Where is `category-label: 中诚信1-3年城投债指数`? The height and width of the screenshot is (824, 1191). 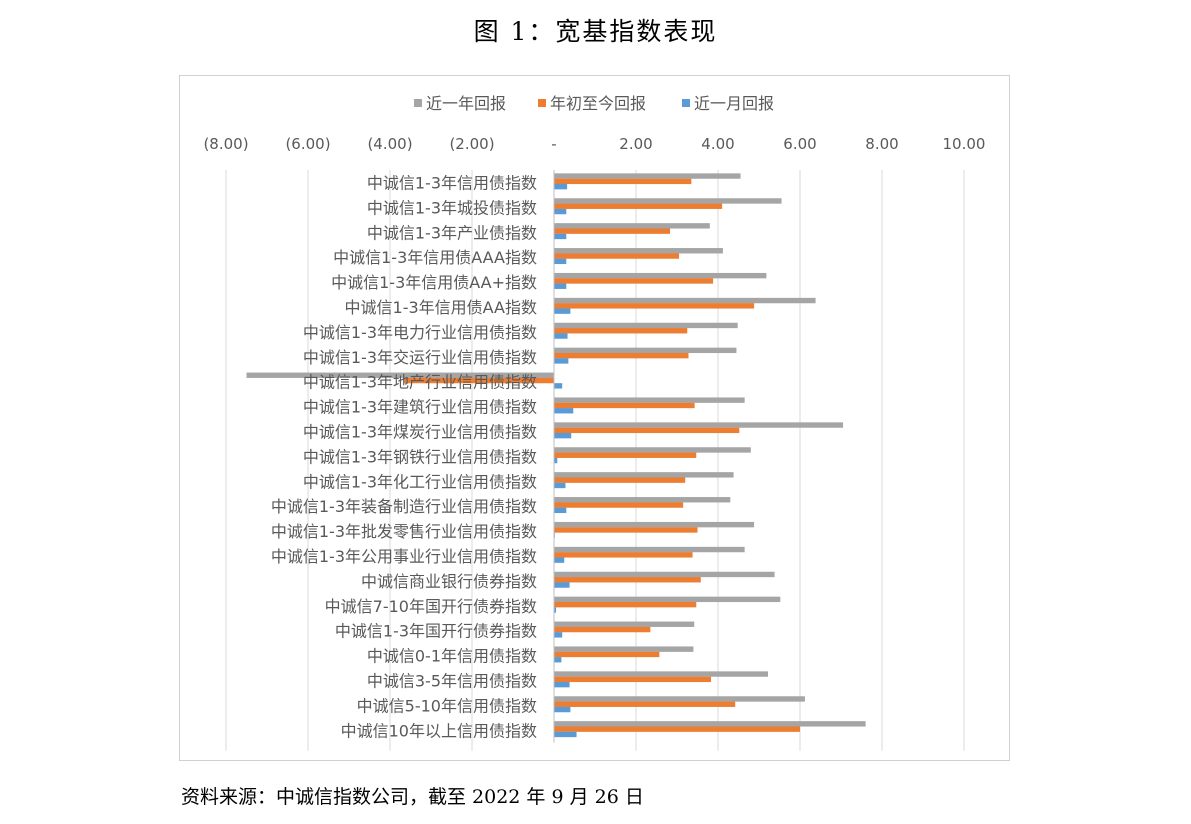
category-label: 中诚信1-3年城投债指数 is located at coordinates (452, 207).